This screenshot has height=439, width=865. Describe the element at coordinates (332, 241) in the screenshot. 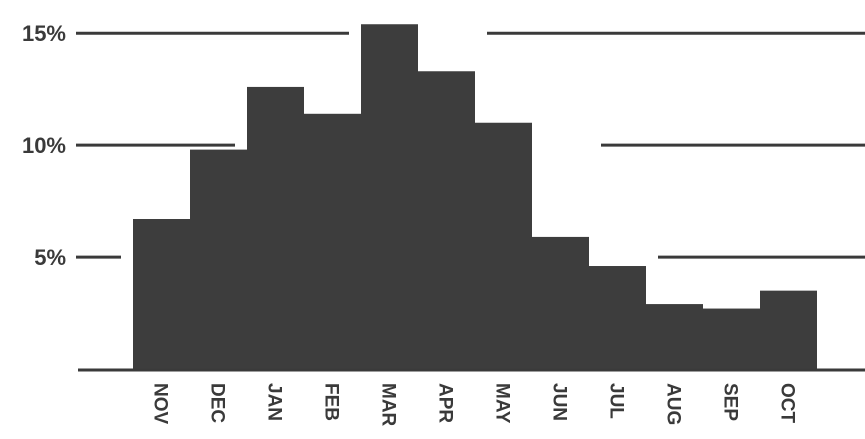

I see `bar-feb` at that location.